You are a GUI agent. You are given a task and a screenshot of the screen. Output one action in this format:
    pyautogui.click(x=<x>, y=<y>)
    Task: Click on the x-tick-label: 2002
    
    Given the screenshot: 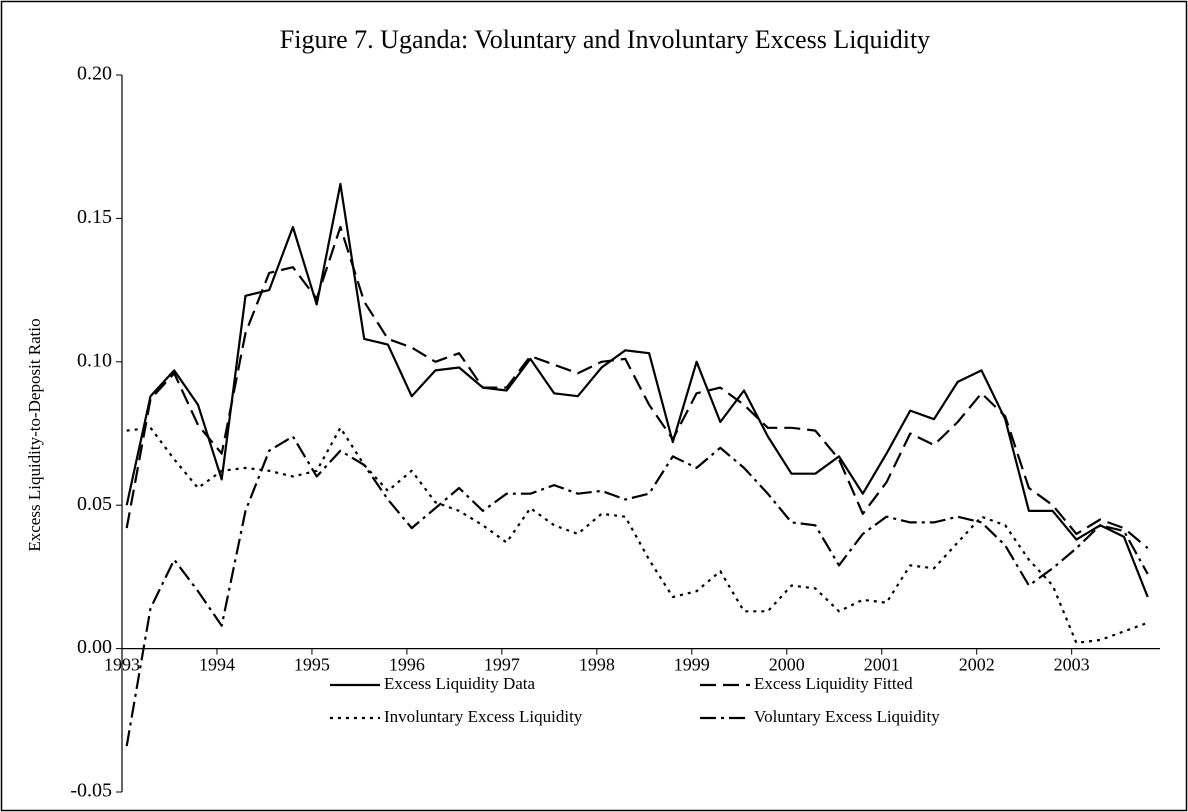 What is the action you would take?
    pyautogui.click(x=977, y=665)
    